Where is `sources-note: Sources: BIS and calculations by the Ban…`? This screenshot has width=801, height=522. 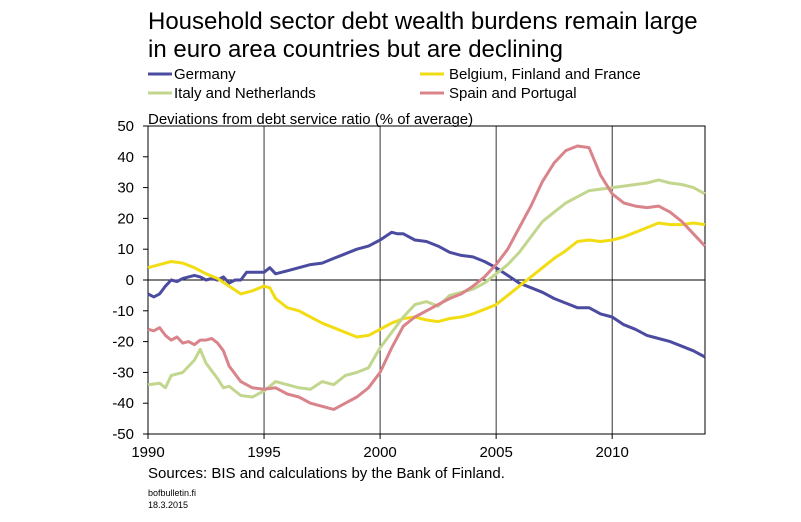 sources-note: Sources: BIS and calculations by the Ban… is located at coordinates (326, 473).